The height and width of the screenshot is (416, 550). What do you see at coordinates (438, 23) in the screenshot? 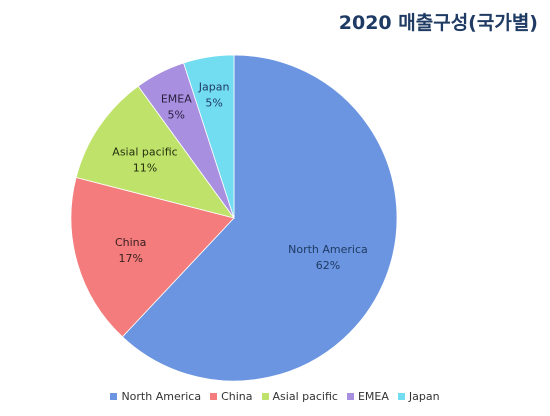
I see `chart-title: 2020 매출구성(국가별)` at bounding box center [438, 23].